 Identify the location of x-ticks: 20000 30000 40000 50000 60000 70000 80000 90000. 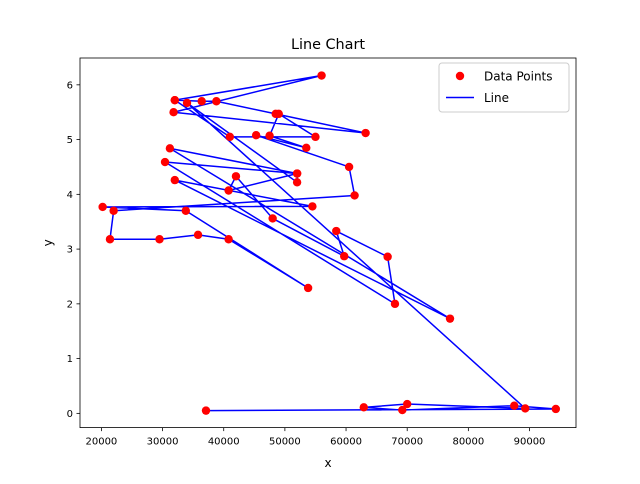
(315, 437).